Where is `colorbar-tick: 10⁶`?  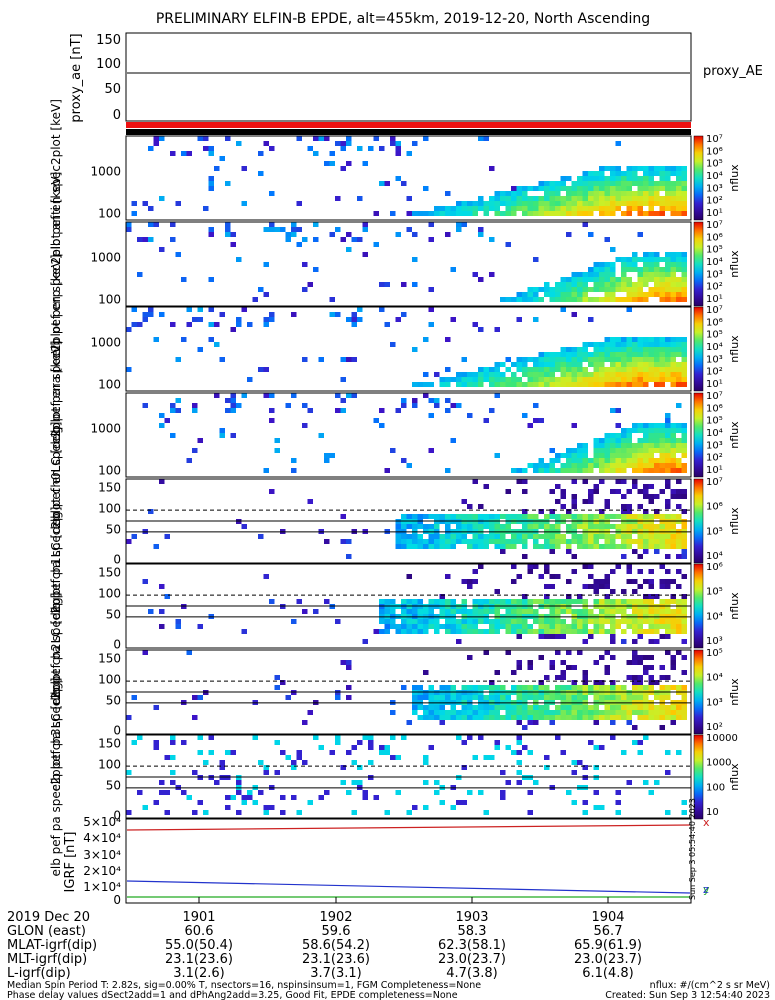
colorbar-tick: 10⁶ is located at coordinates (714, 408).